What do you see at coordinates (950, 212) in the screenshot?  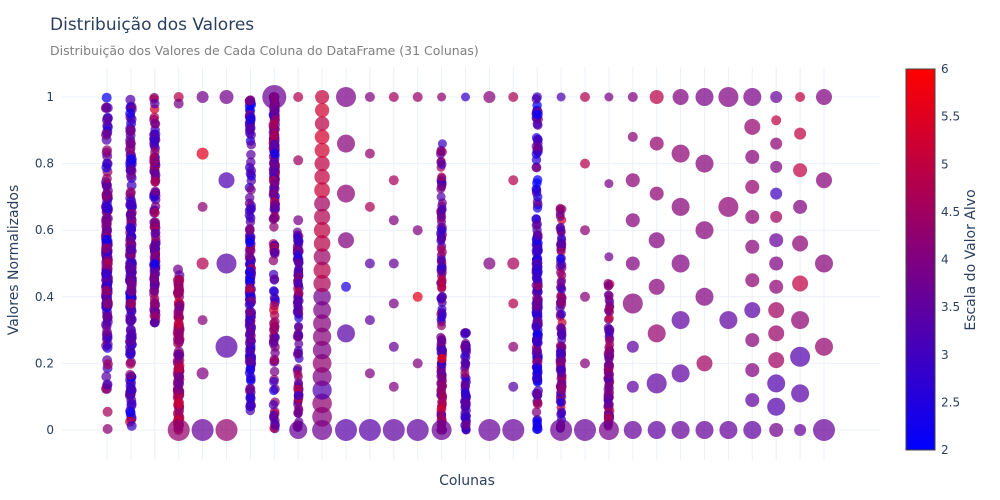 I see `colorbar-tick-label: 4.5` at bounding box center [950, 212].